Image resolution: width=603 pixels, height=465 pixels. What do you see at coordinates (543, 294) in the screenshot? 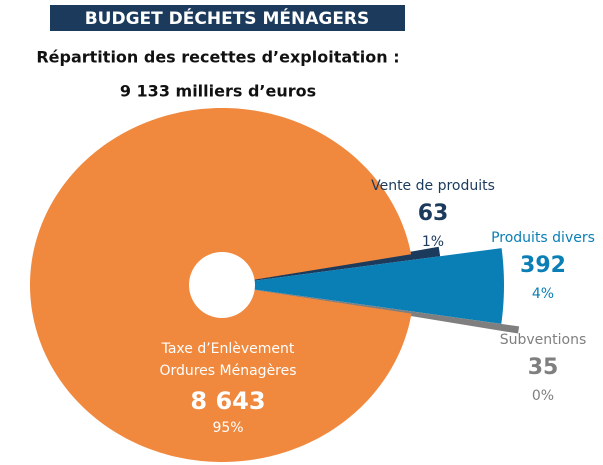
I see `percent-label: 4%` at bounding box center [543, 294].